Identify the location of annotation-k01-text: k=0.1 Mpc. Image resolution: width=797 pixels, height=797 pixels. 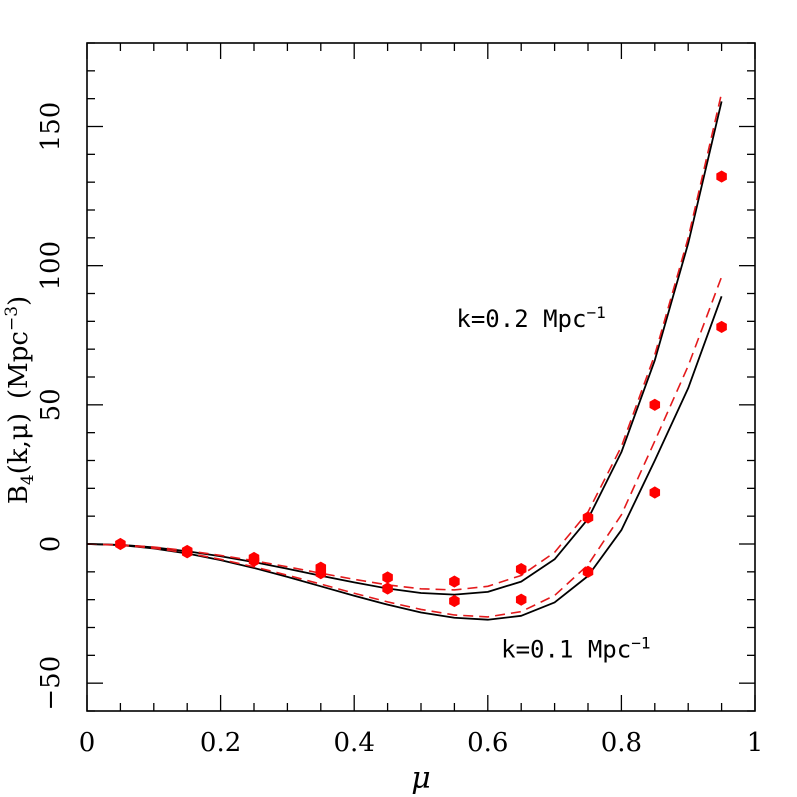
(566, 650).